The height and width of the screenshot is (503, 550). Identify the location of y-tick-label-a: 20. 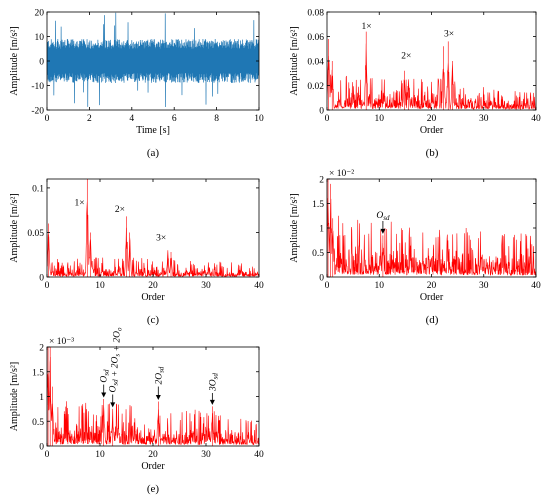
(40, 14).